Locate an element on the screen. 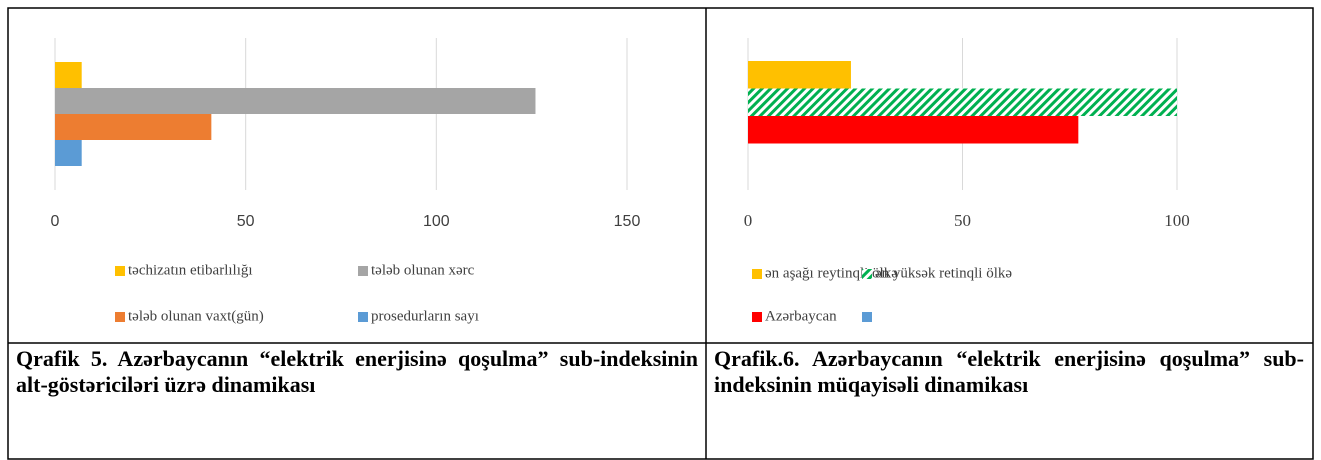 The width and height of the screenshot is (1321, 460). legend-label: prosedurların sayı is located at coordinates (425, 316).